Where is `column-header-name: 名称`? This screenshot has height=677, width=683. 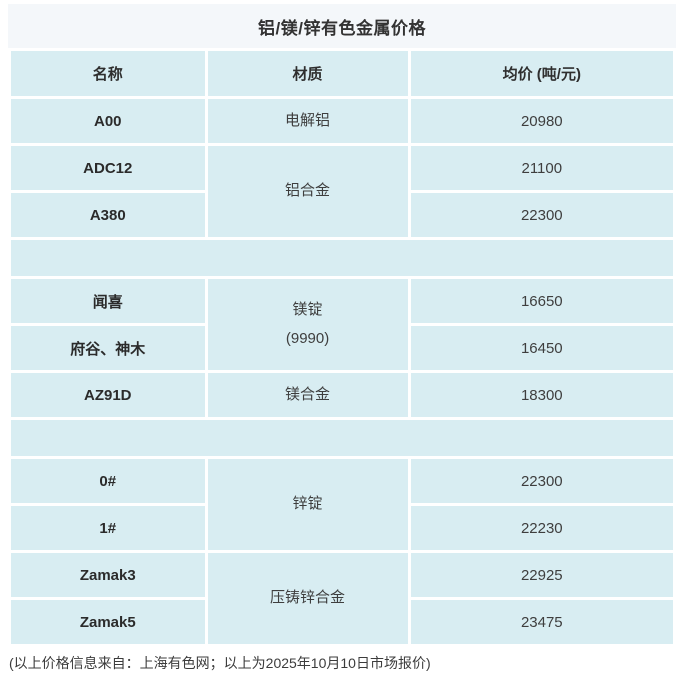
column-header-name: 名称 is located at coordinates (108, 73).